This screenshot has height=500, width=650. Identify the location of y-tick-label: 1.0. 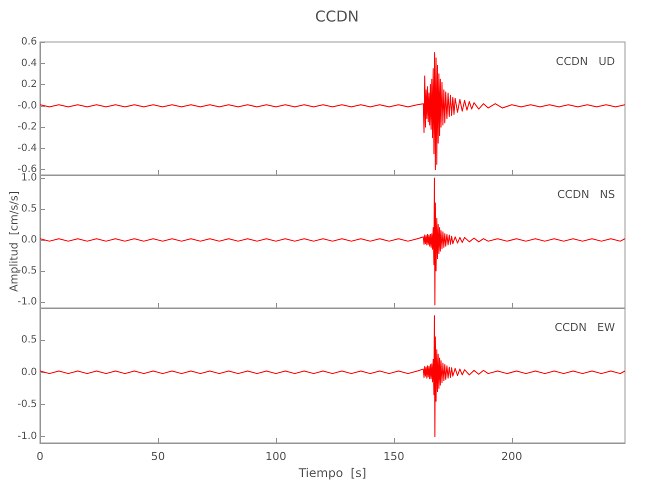
(29, 178).